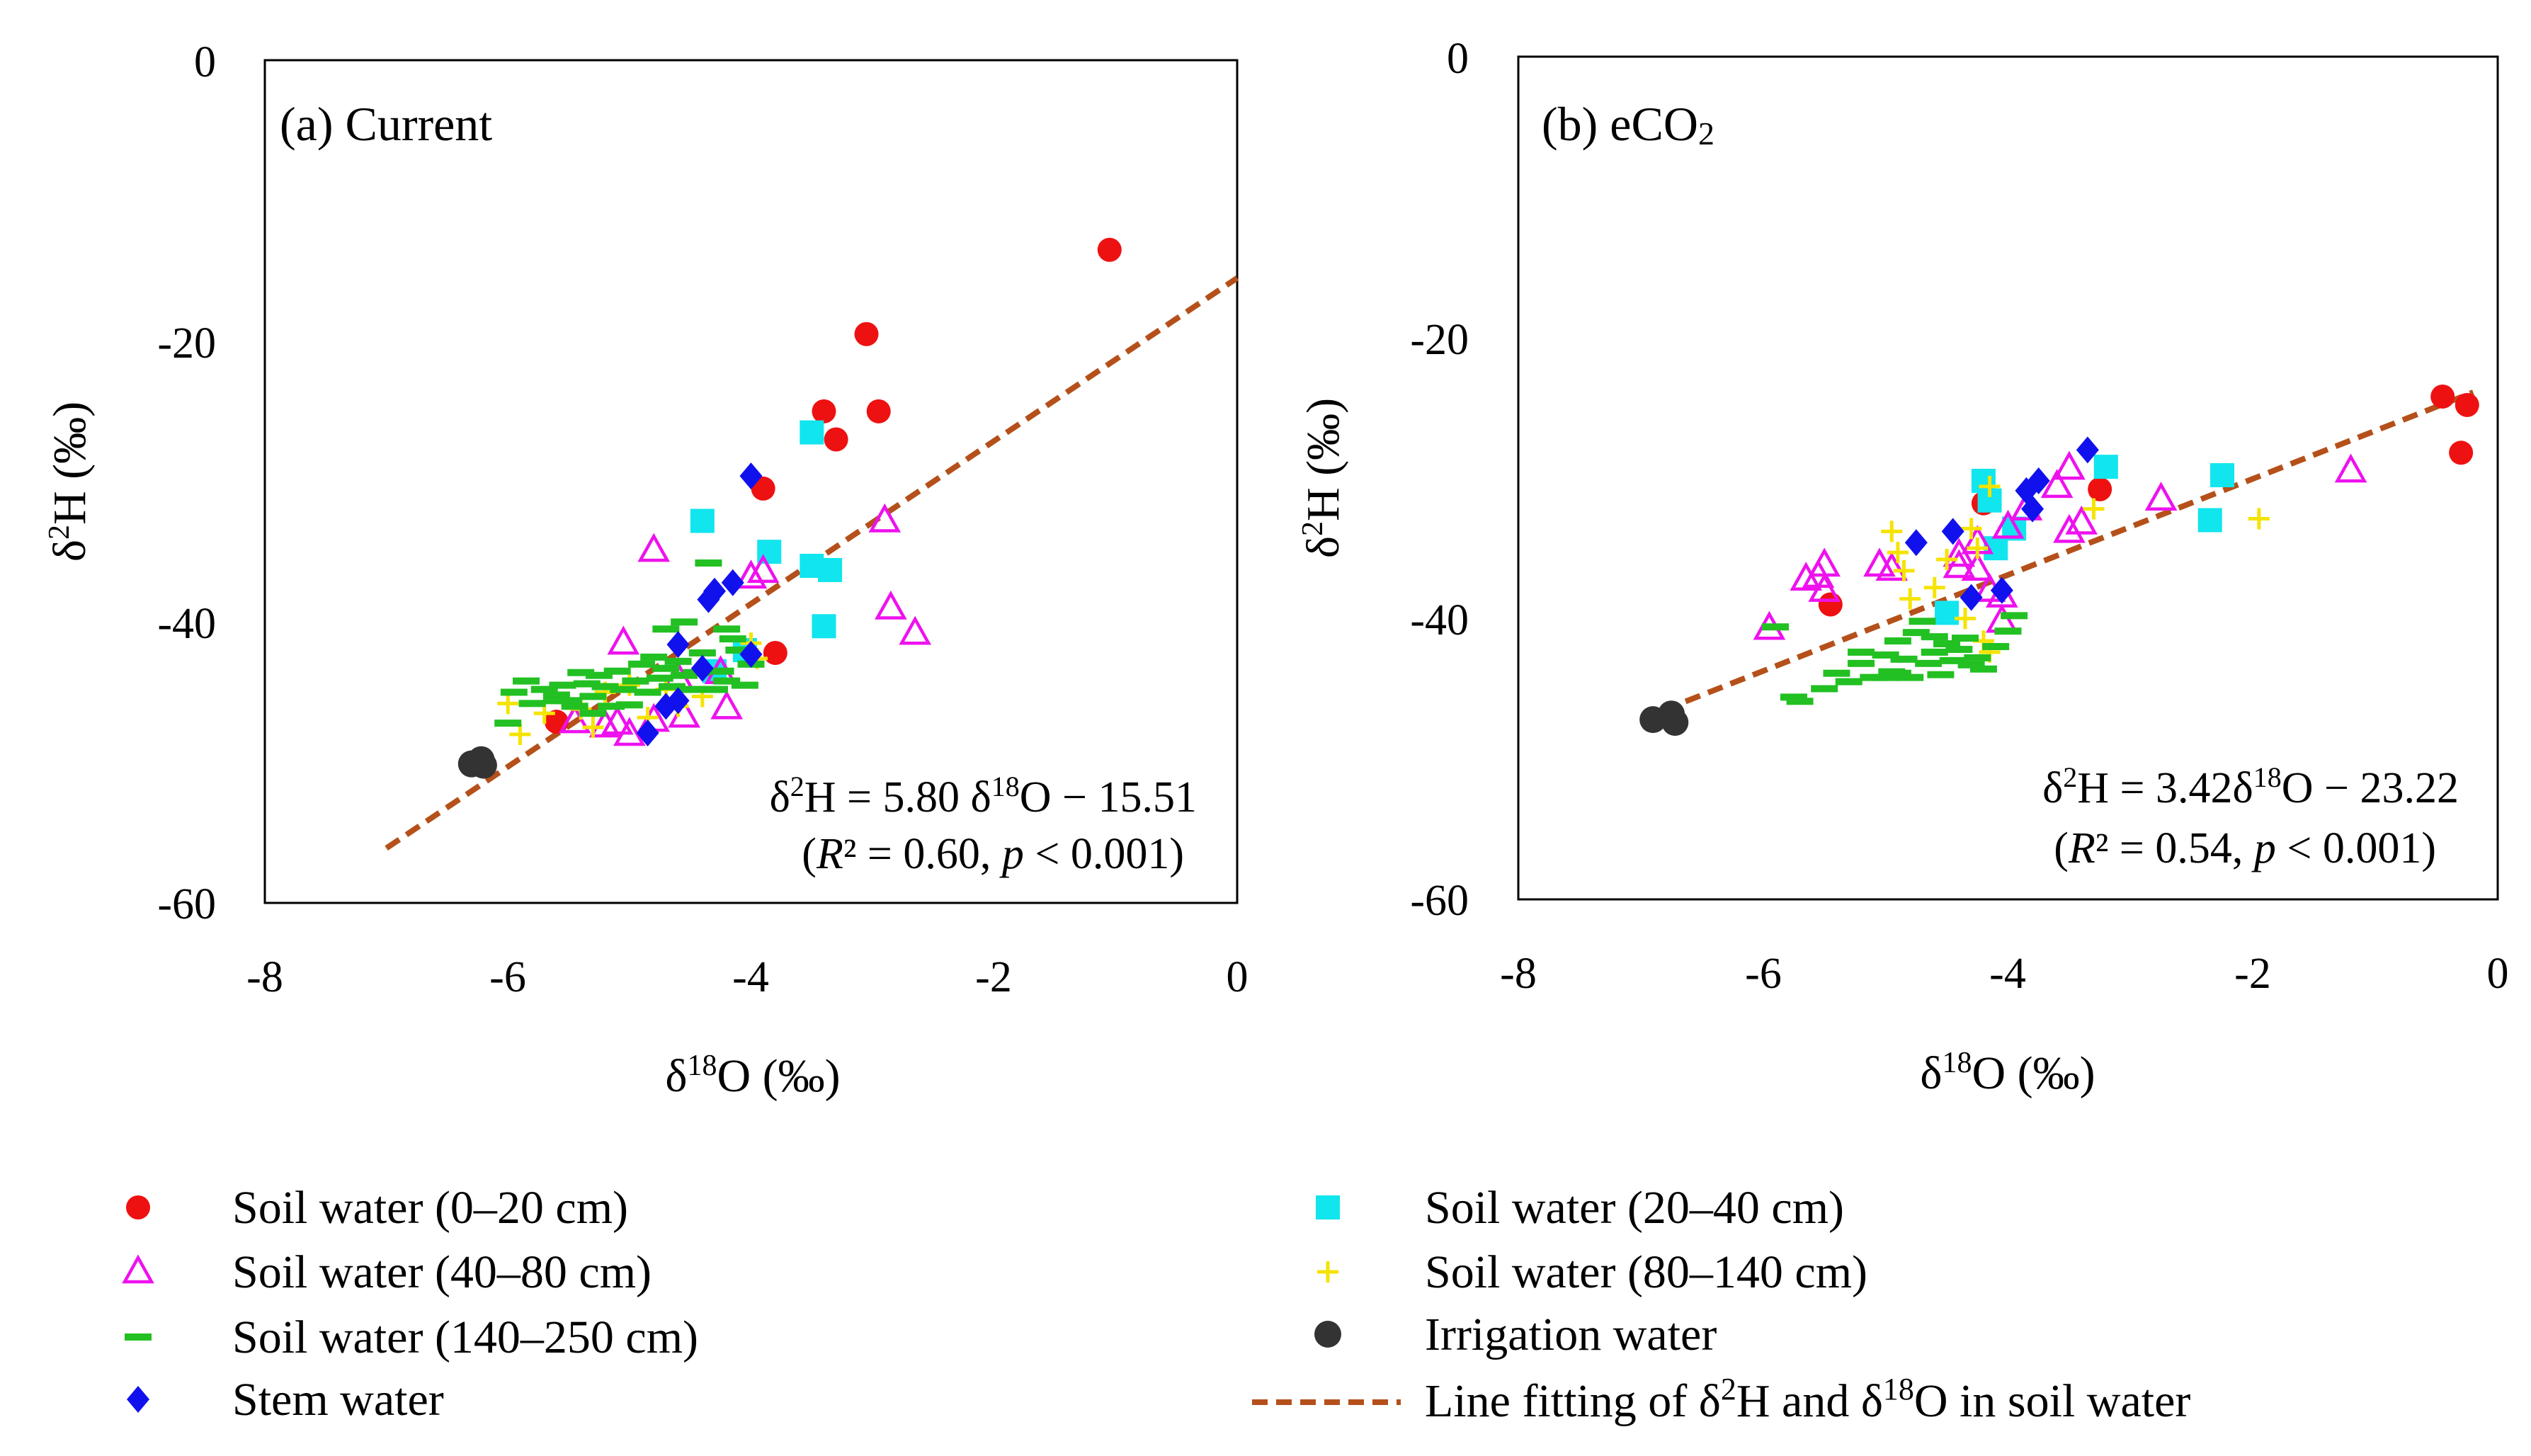  Describe the element at coordinates (2007, 974) in the screenshot. I see `panel-b-xtick-m4: -4` at that location.